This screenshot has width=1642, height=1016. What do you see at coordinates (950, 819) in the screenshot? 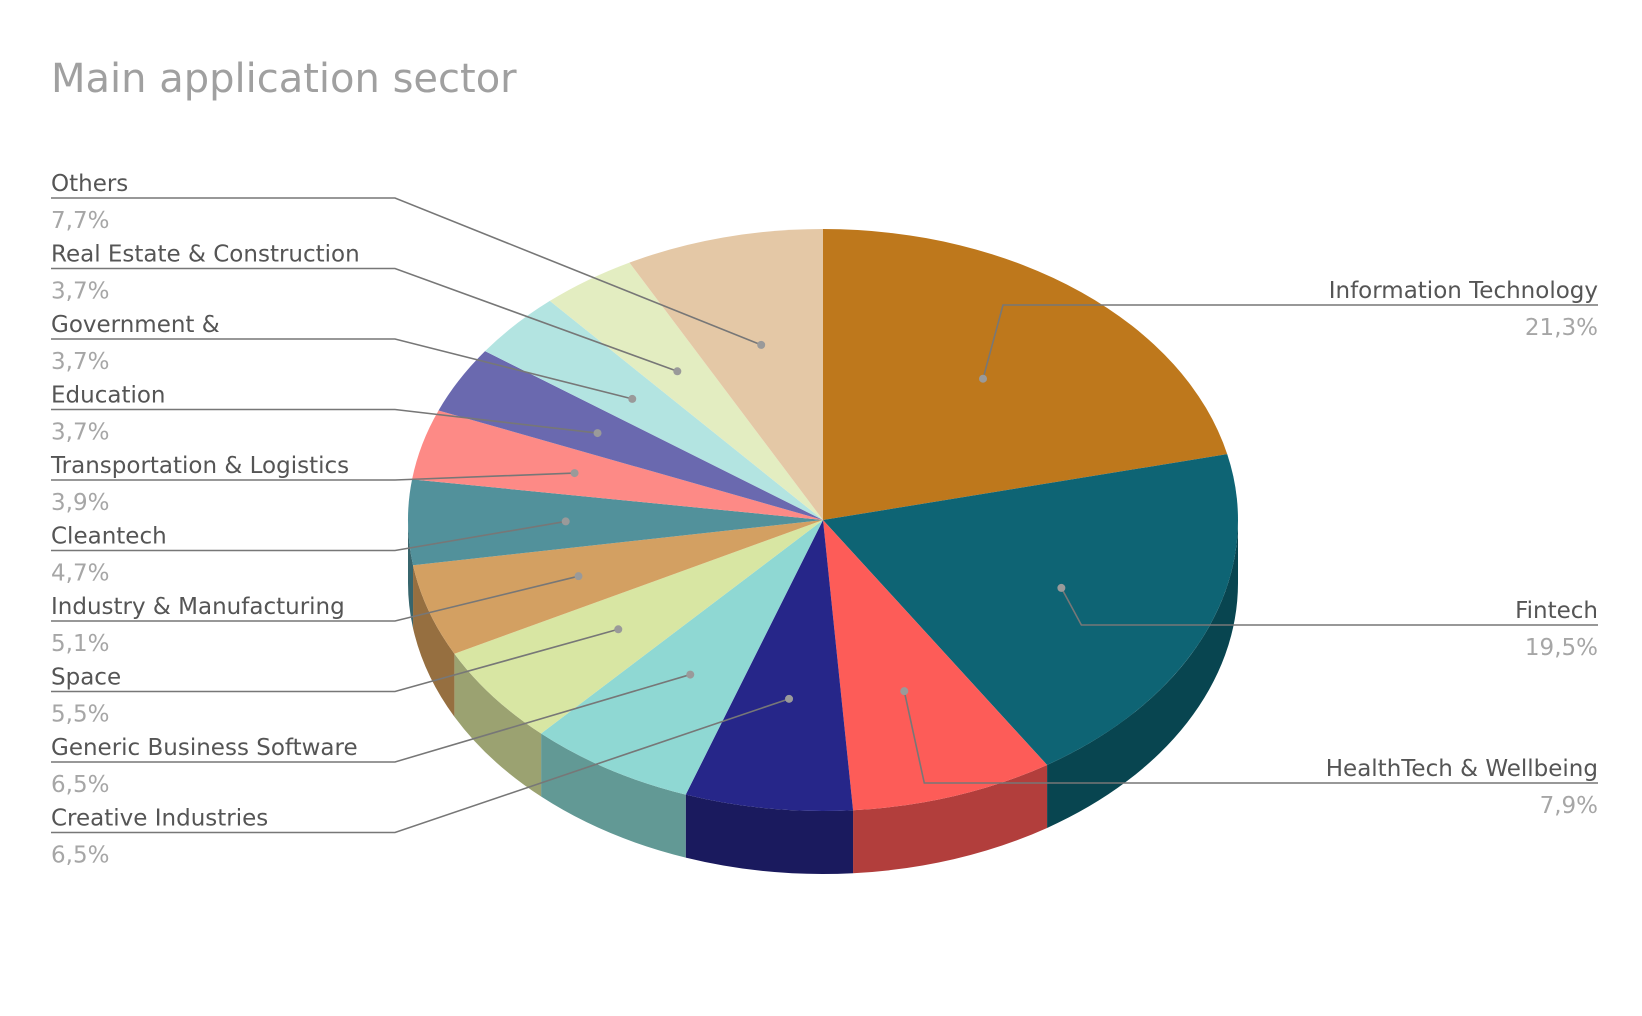
I see `slice-side-healthtech-and-wellbeing` at bounding box center [950, 819].